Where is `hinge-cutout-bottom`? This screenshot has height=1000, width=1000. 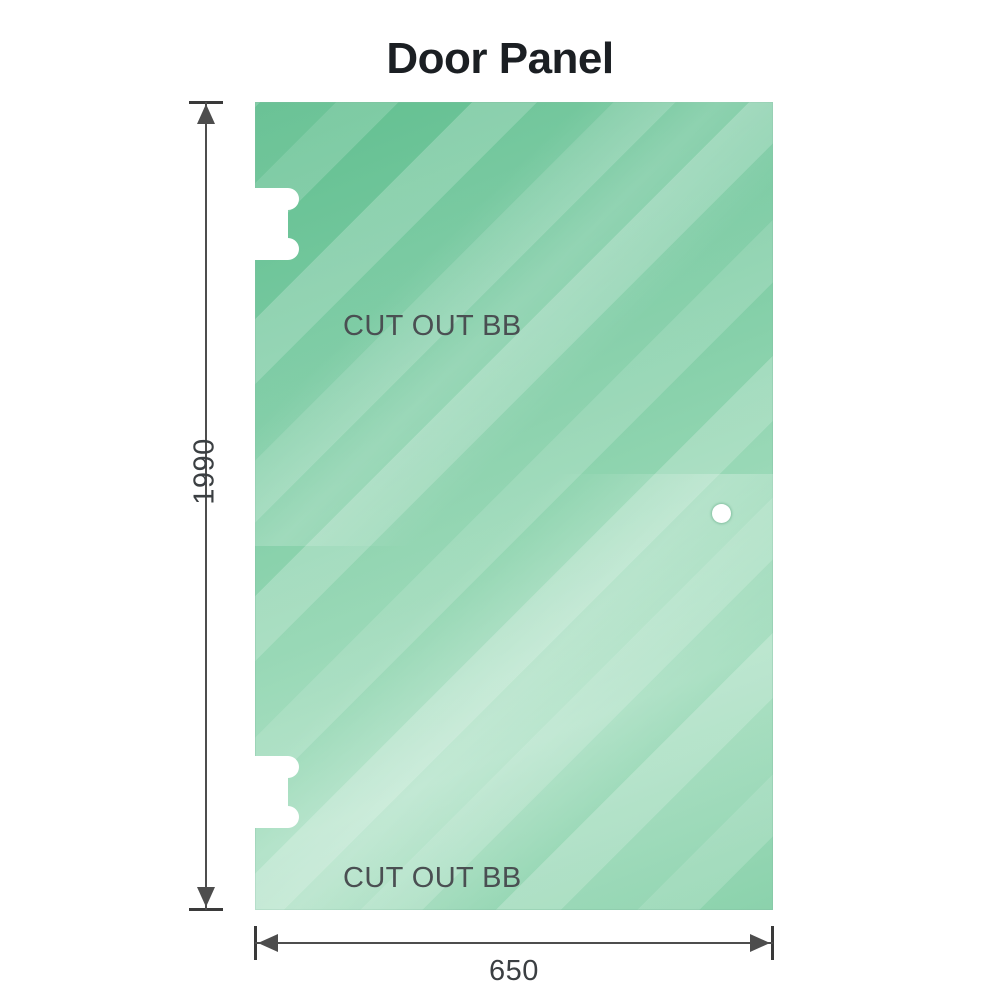 hinge-cutout-bottom is located at coordinates (278, 792).